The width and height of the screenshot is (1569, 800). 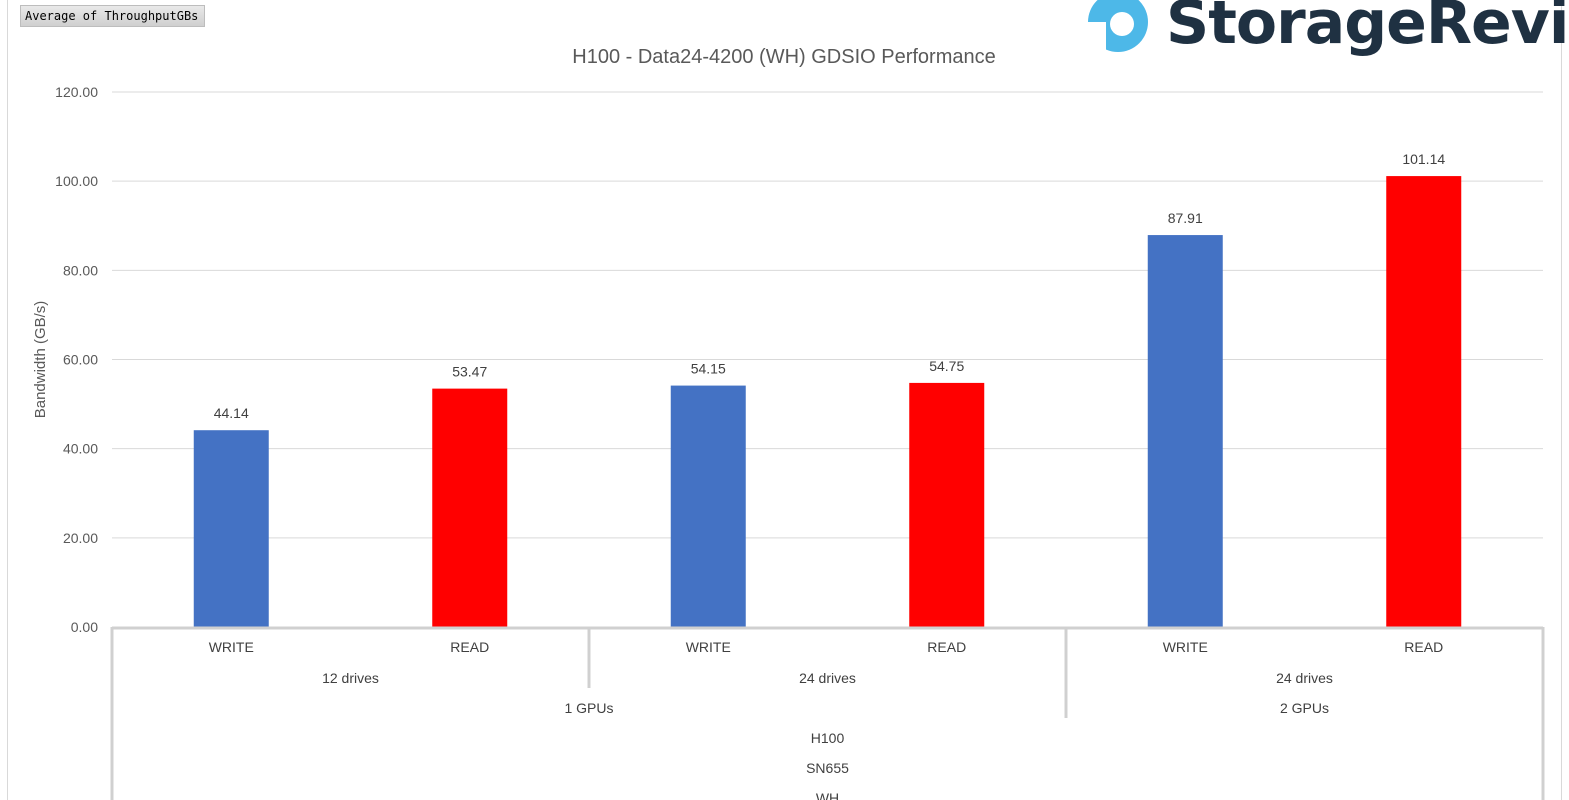 What do you see at coordinates (80, 449) in the screenshot?
I see `y-tick-label: 40.00` at bounding box center [80, 449].